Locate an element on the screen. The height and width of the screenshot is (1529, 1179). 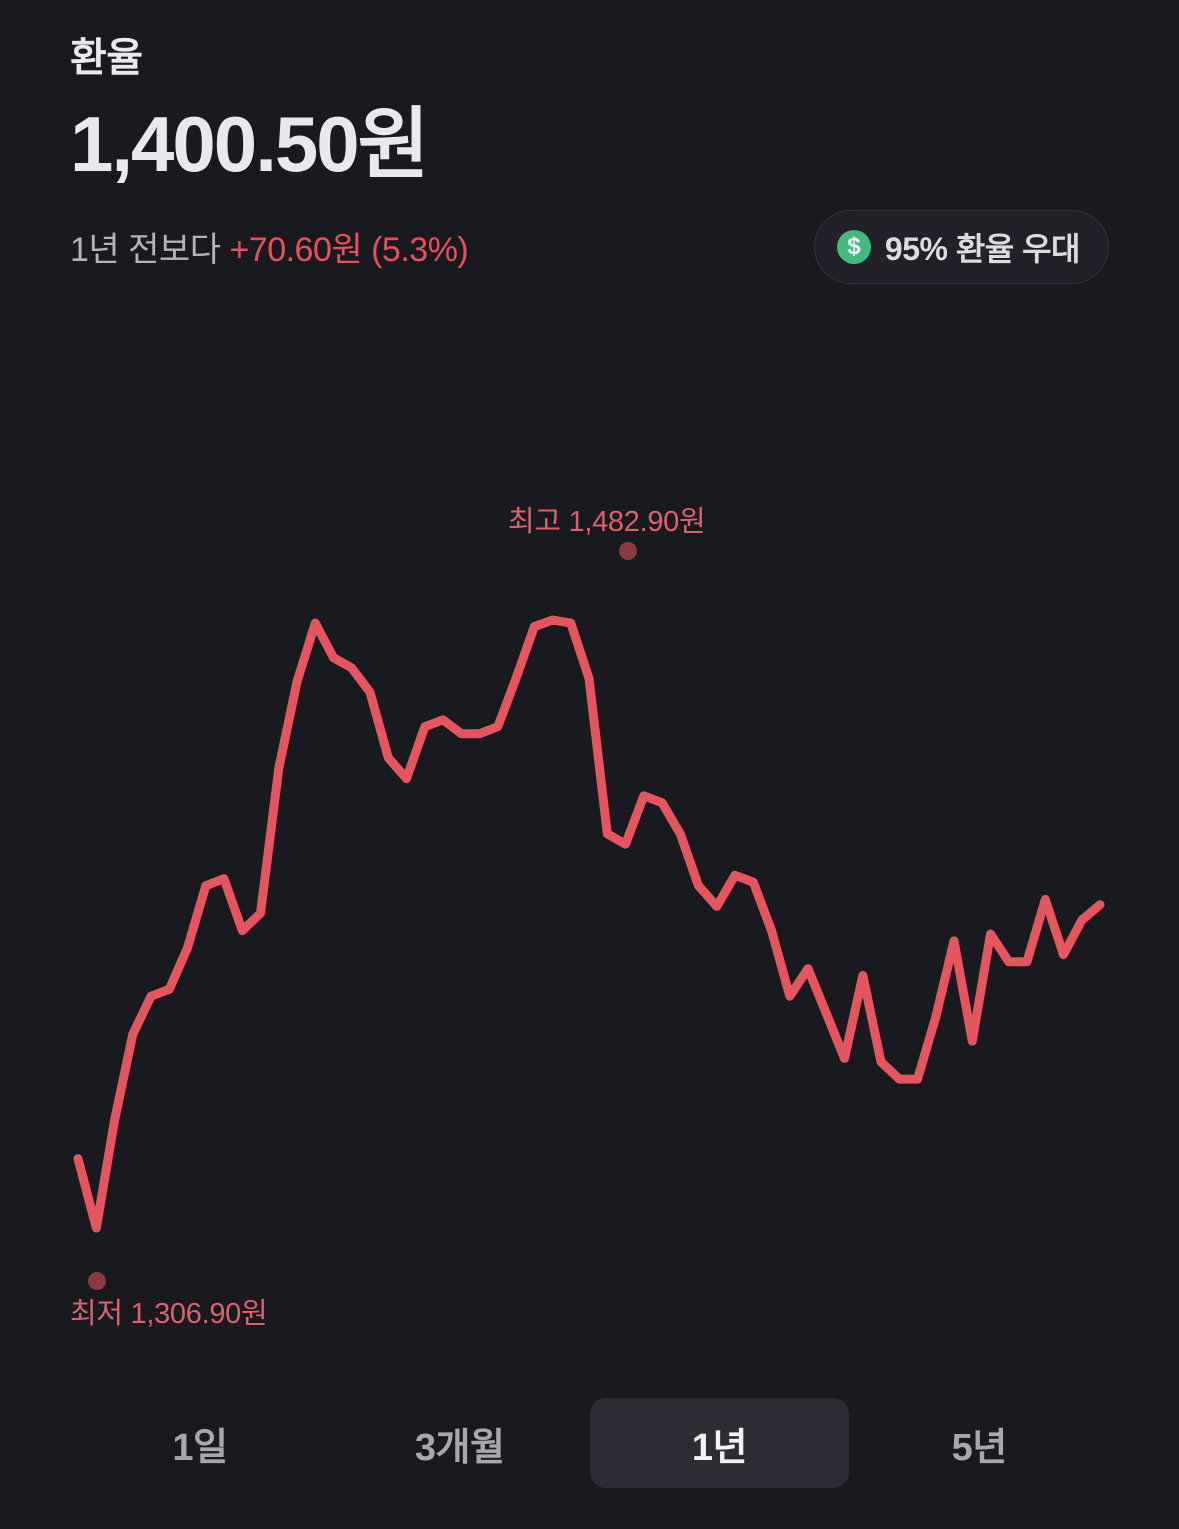
chart-low-marker is located at coordinates (97, 1281).